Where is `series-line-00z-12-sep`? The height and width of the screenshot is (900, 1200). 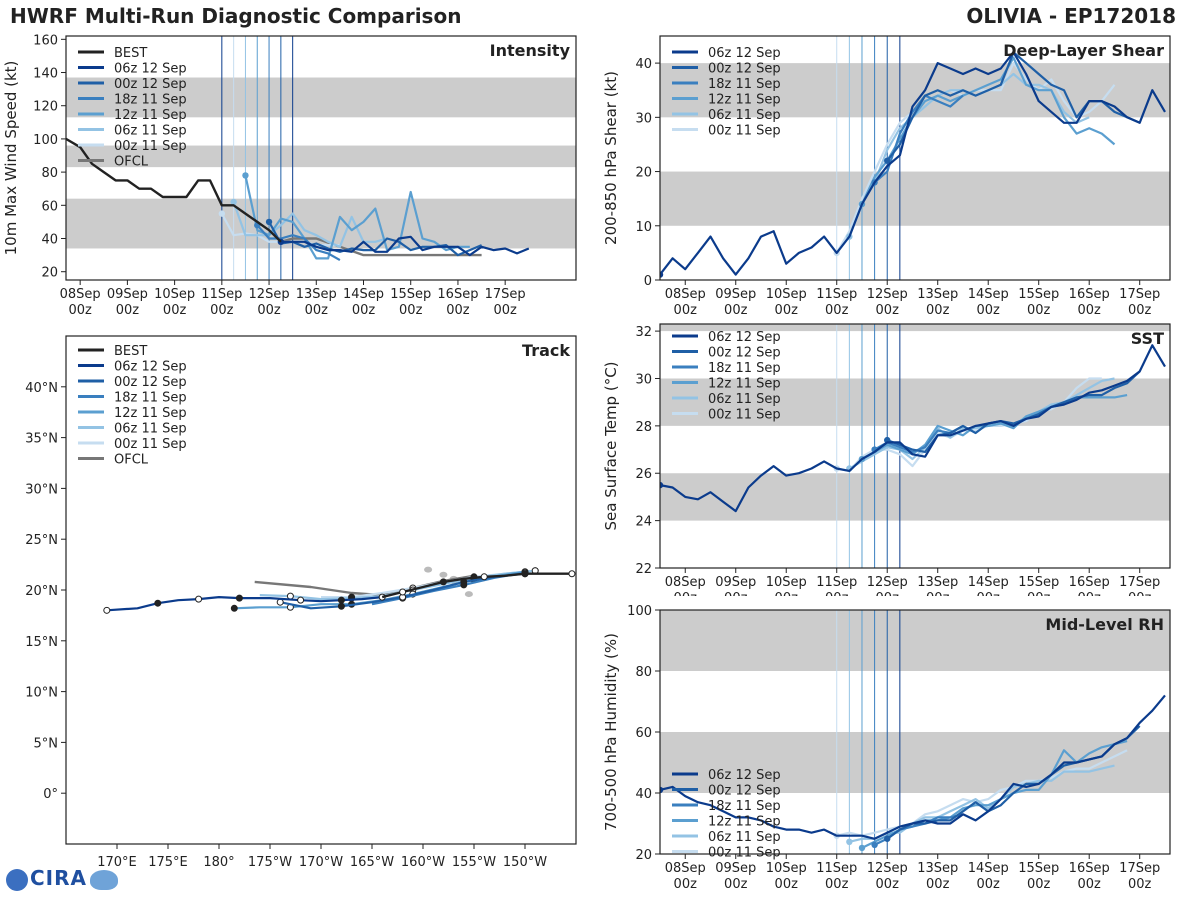 series-line-00z-12-sep is located at coordinates (375, 239).